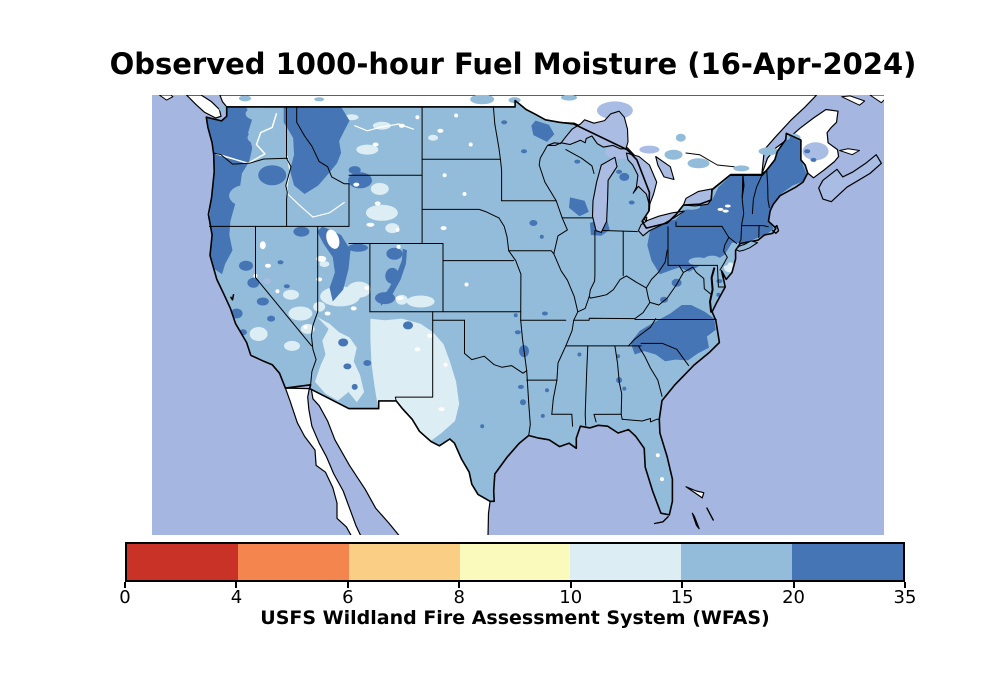 The width and height of the screenshot is (1000, 700). I want to click on colorbar-label-8: 8, so click(459, 597).